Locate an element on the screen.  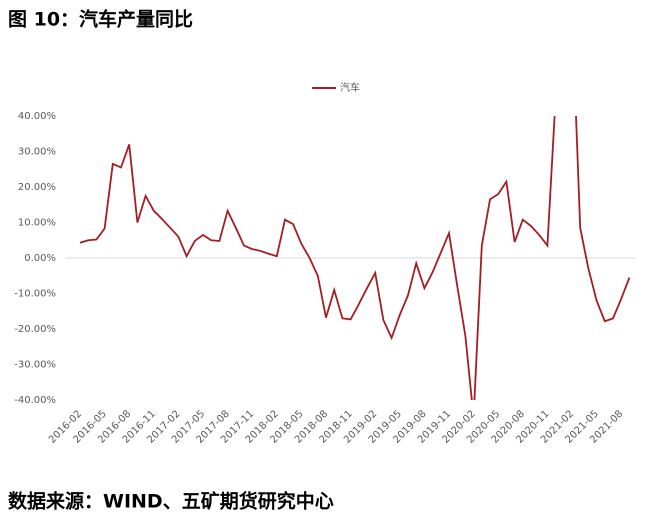
page-title: 图 10：汽车产量同比 is located at coordinates (100, 19).